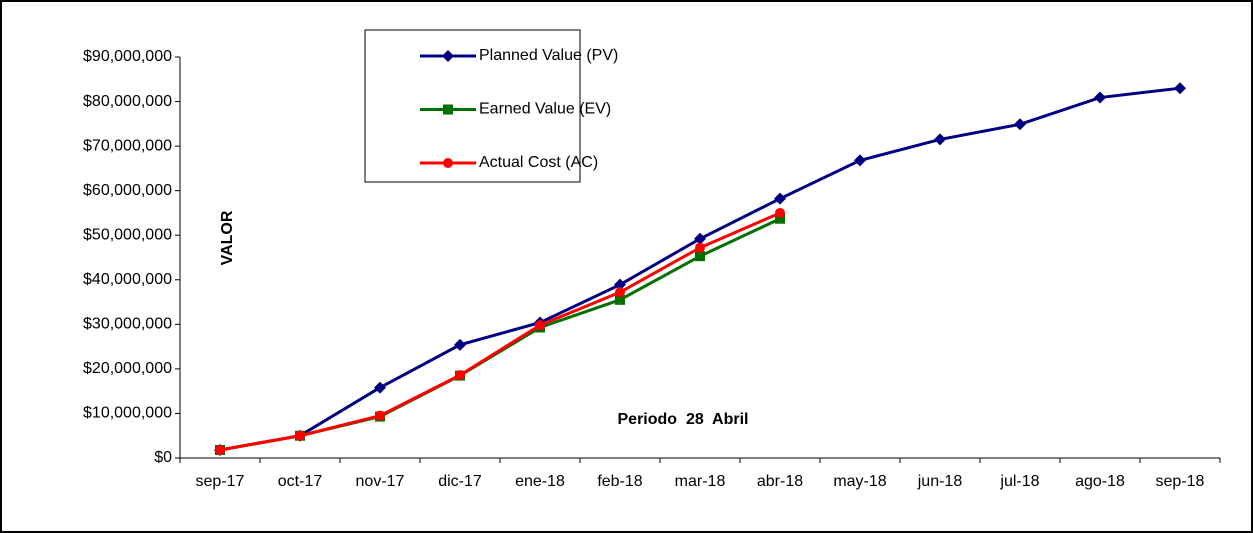 The image size is (1253, 533). What do you see at coordinates (127, 145) in the screenshot?
I see `y-tick-label: $70,000,000` at bounding box center [127, 145].